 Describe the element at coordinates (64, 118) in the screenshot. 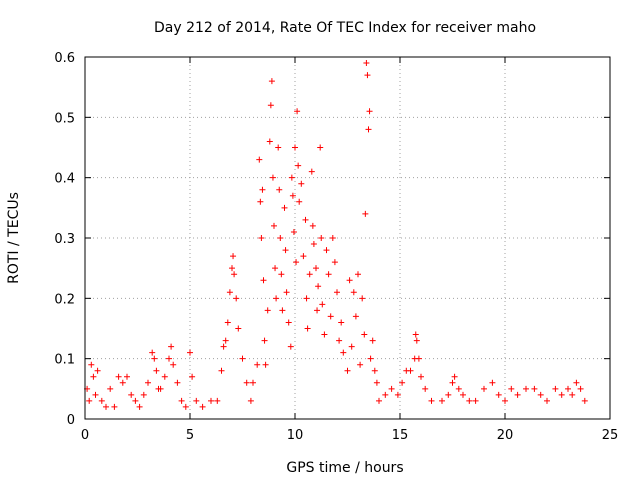

I see `y-tick-label: 0.5` at that location.